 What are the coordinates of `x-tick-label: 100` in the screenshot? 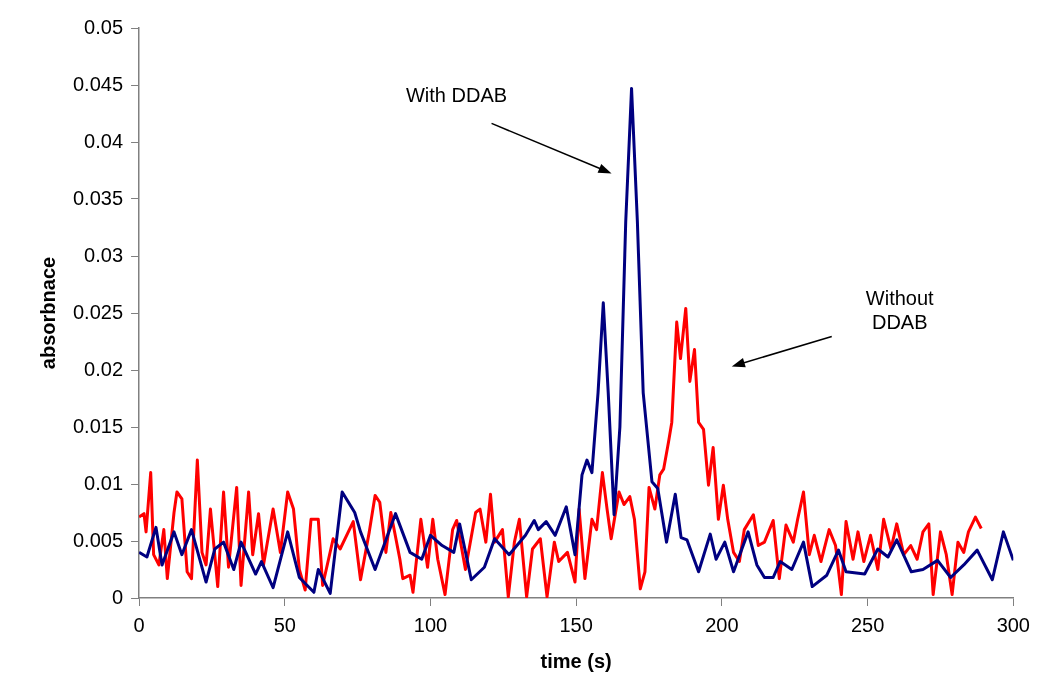 It's located at (430, 624).